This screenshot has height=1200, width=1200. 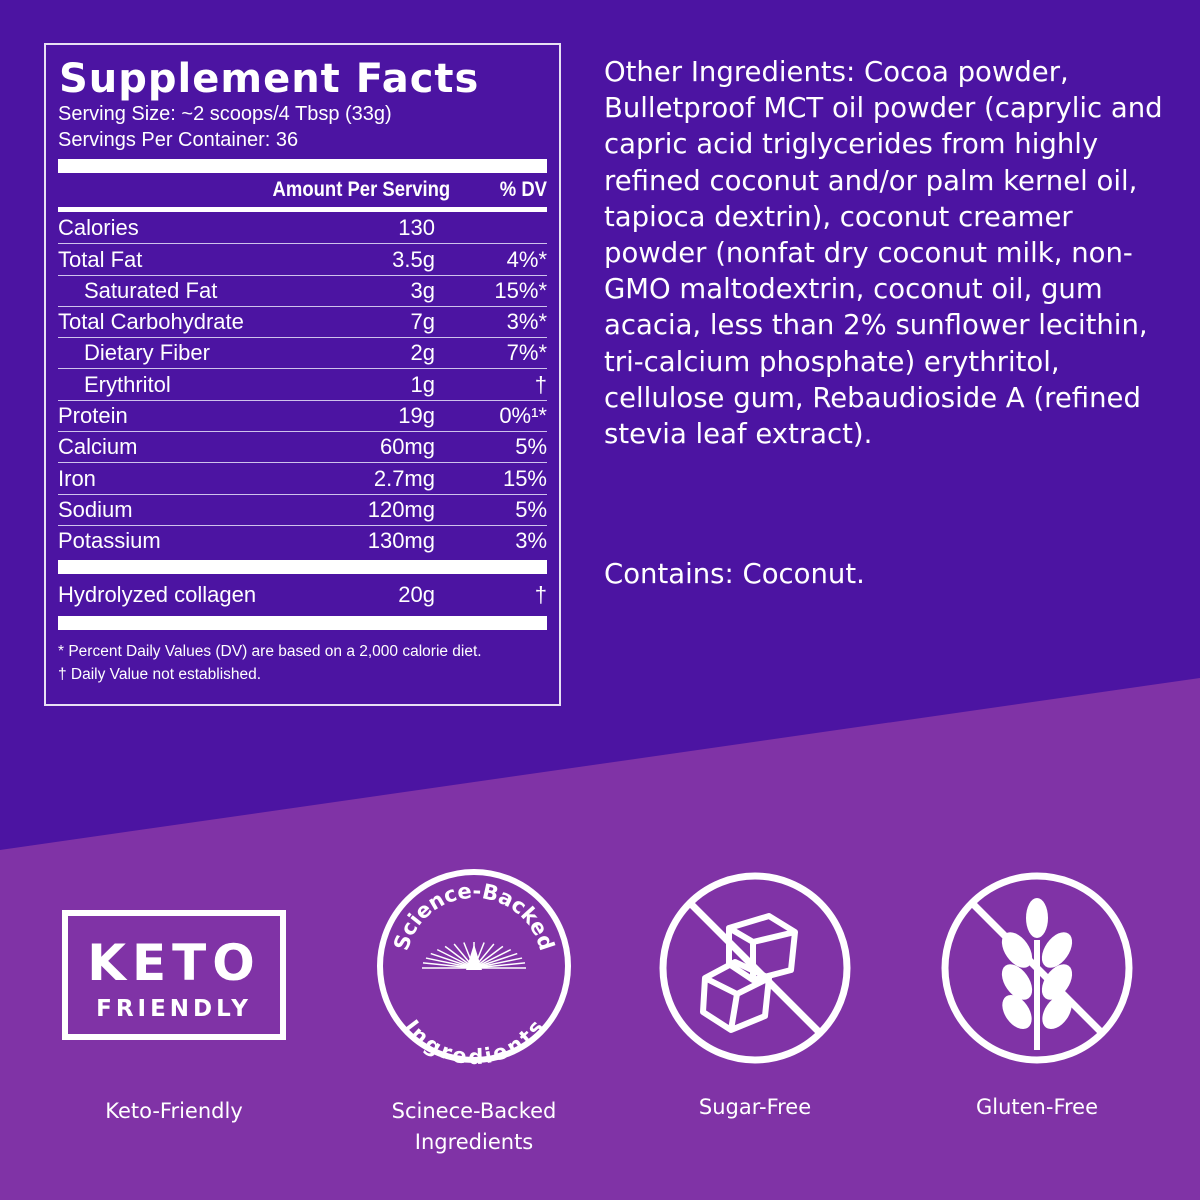 What do you see at coordinates (302, 509) in the screenshot?
I see `table-row: Sodium 120mg 5%` at bounding box center [302, 509].